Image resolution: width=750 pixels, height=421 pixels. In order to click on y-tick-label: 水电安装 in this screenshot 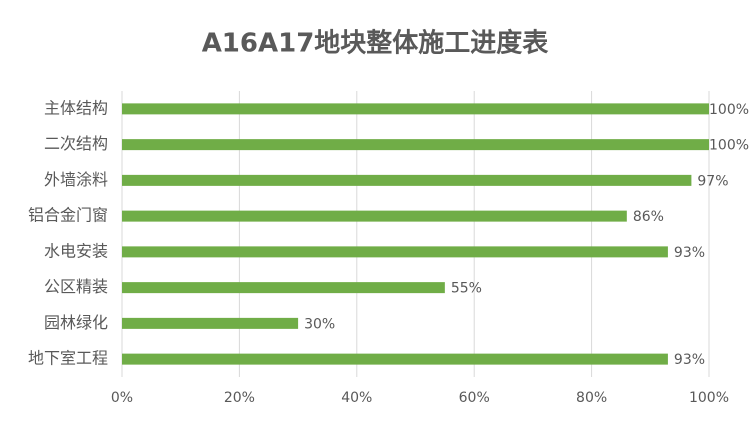, I will do `click(76, 250)`.